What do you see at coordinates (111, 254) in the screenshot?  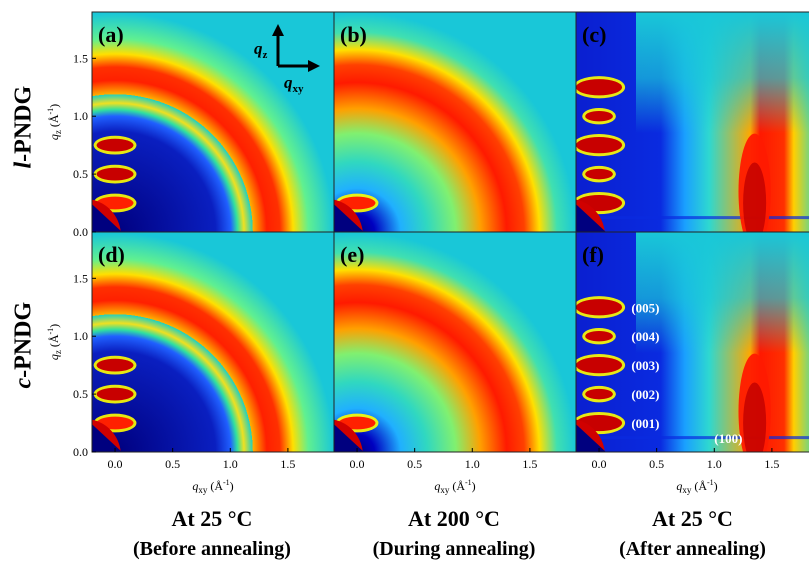 I see `panel-label: (d)` at bounding box center [111, 254].